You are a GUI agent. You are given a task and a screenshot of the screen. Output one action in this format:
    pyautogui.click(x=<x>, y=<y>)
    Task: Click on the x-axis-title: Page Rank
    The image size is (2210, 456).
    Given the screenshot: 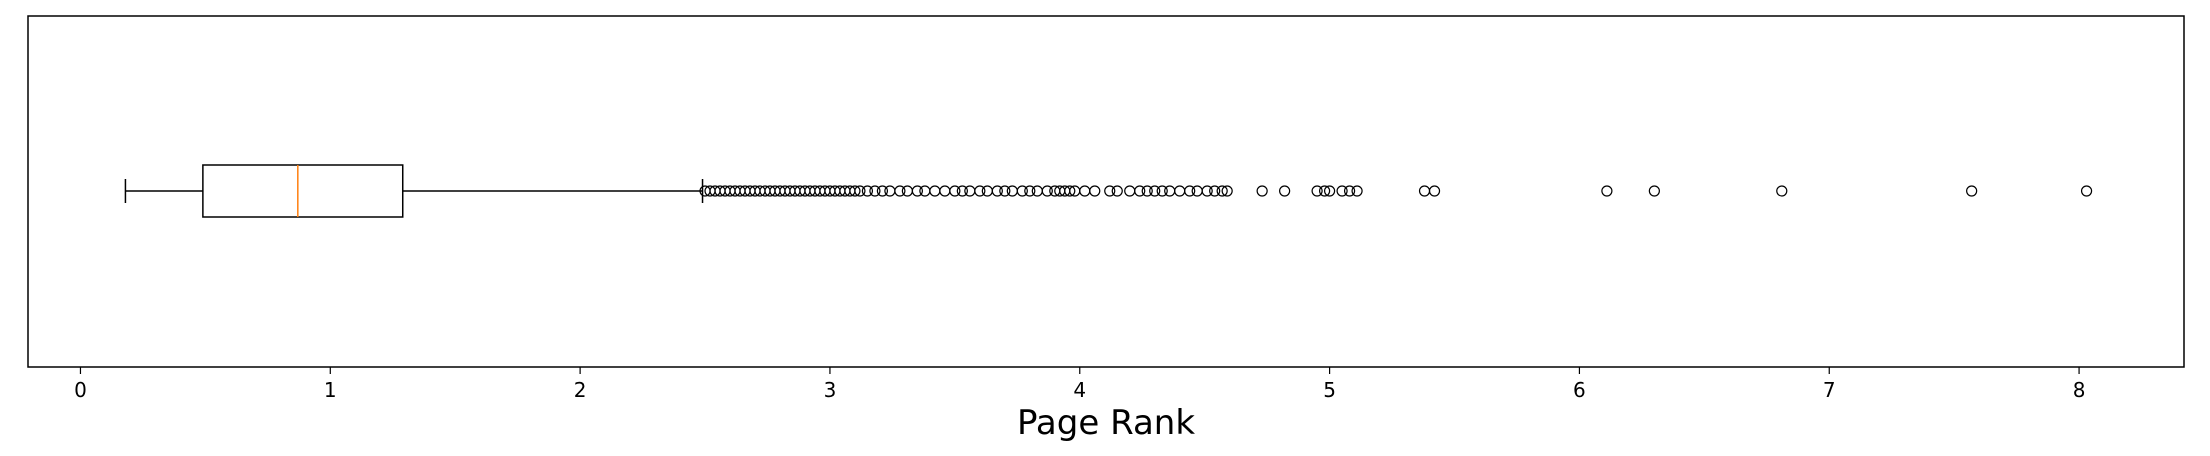 What is the action you would take?
    pyautogui.click(x=1106, y=423)
    